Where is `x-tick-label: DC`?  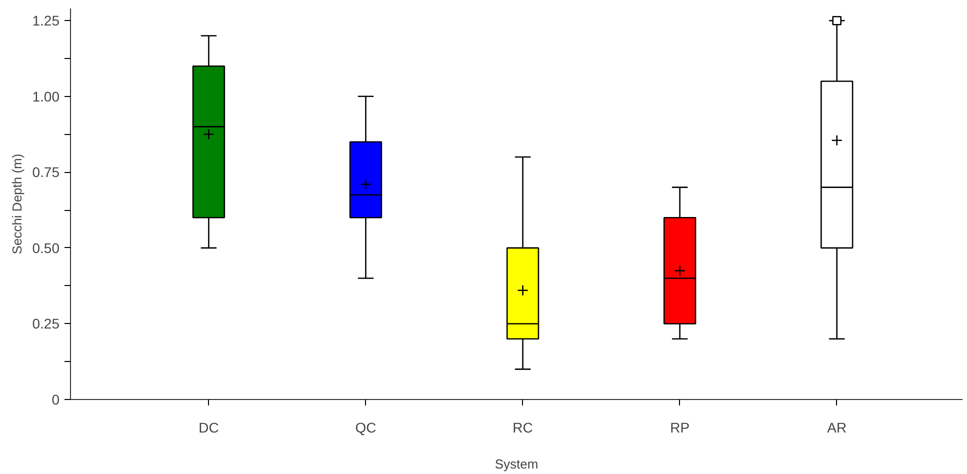
x-tick-label: DC is located at coordinates (208, 428).